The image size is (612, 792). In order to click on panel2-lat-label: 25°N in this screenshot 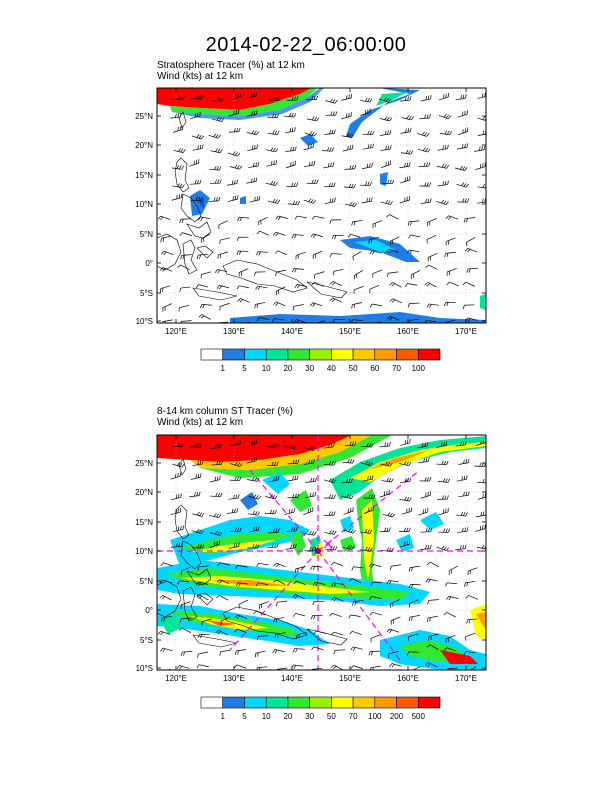, I will do `click(144, 463)`.